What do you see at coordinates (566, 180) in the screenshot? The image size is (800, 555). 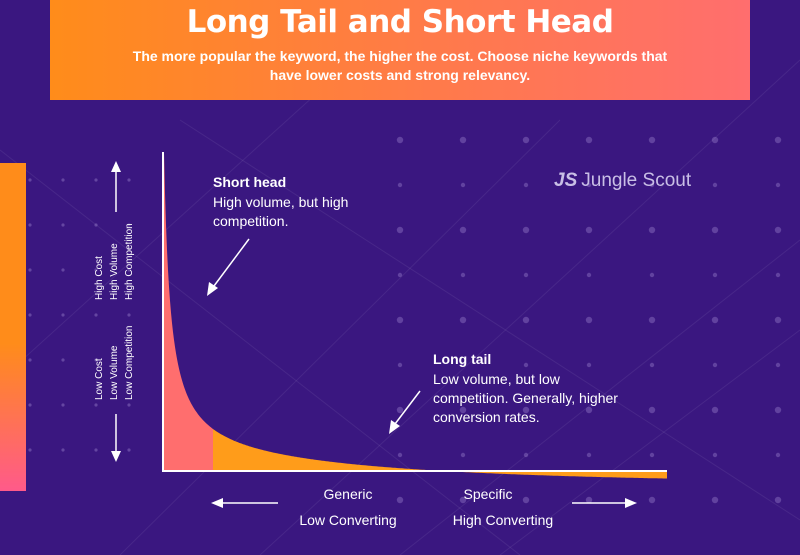 I see `logo-mark: JS` at bounding box center [566, 180].